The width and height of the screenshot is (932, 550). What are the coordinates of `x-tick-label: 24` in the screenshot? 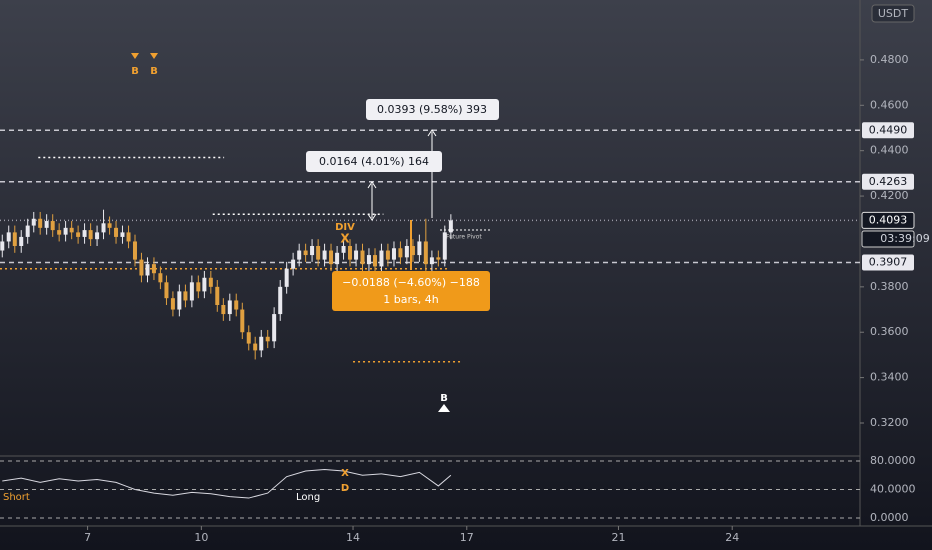 It's located at (732, 537).